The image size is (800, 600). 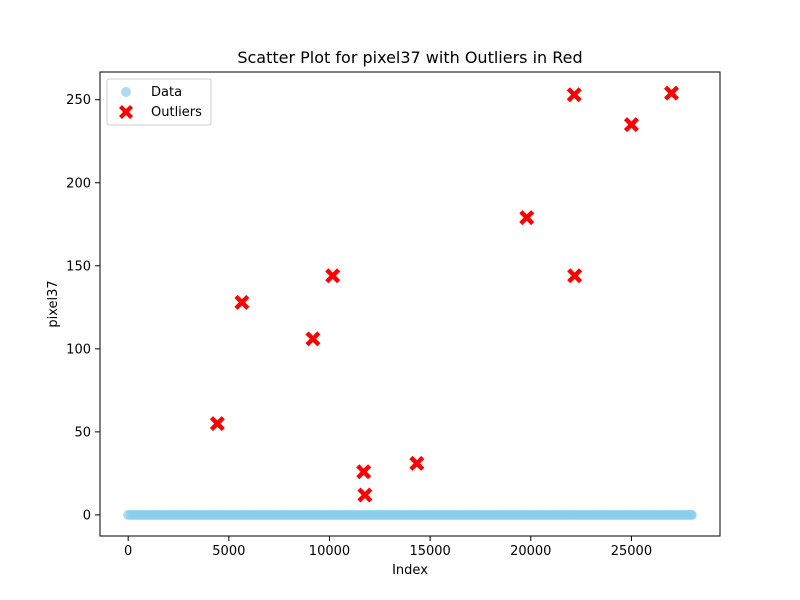 What do you see at coordinates (78, 100) in the screenshot?
I see `y-tick-label: 250` at bounding box center [78, 100].